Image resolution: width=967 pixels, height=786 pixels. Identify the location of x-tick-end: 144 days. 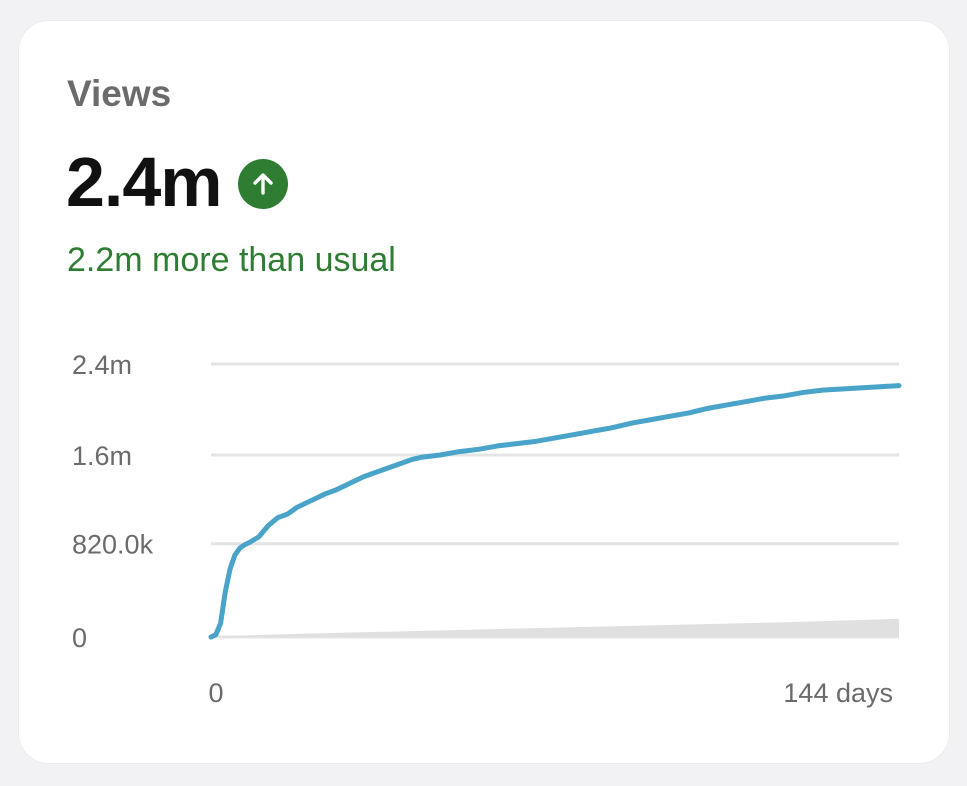
(838, 693).